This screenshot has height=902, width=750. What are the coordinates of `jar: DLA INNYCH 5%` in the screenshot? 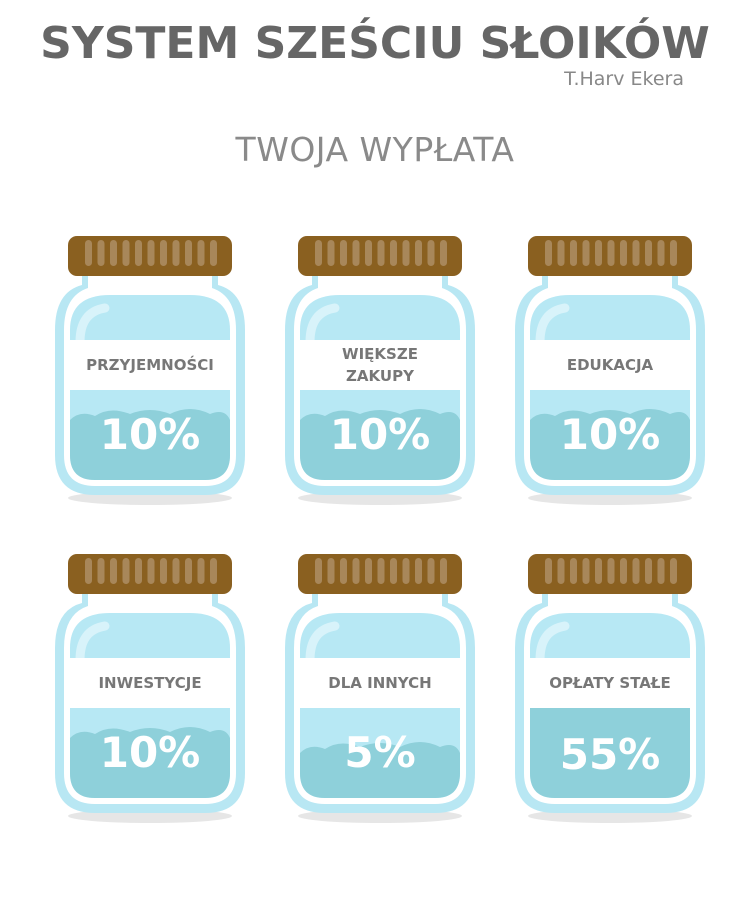 It's located at (380, 688).